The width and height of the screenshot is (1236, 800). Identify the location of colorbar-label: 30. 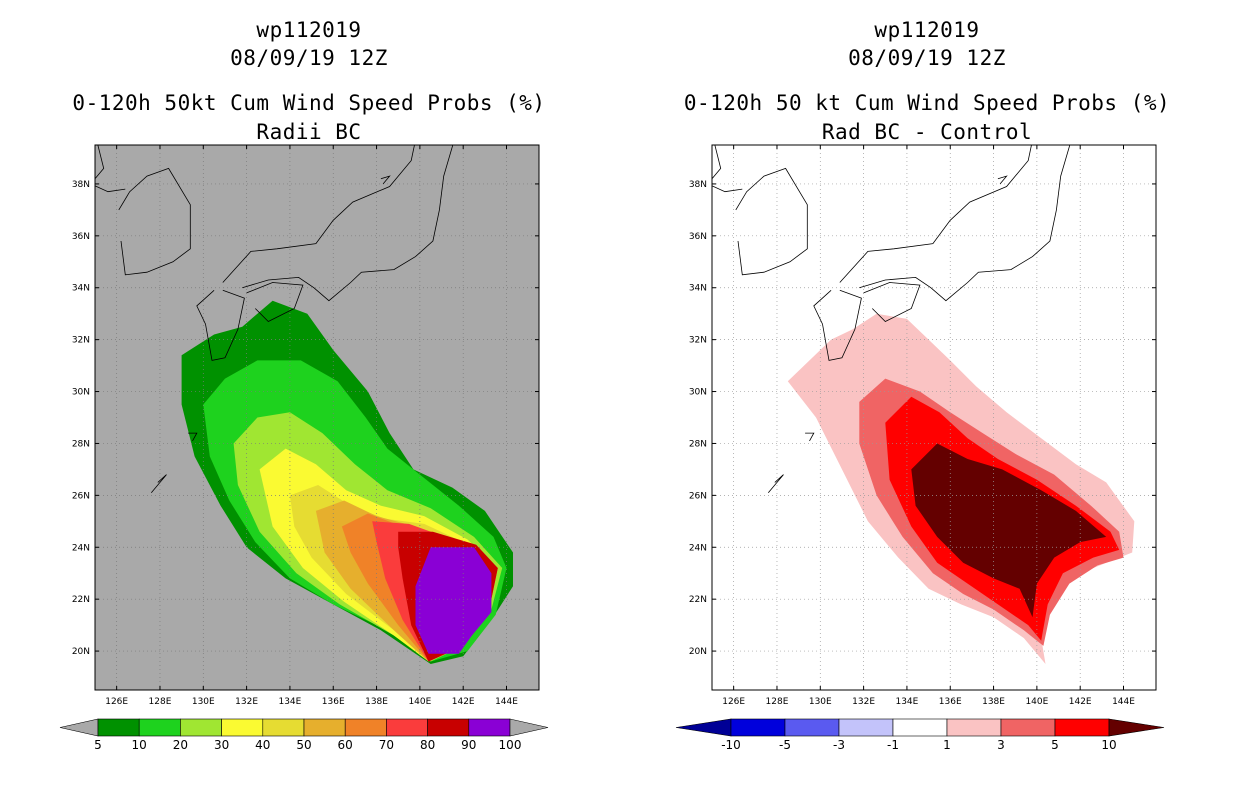
(221, 745).